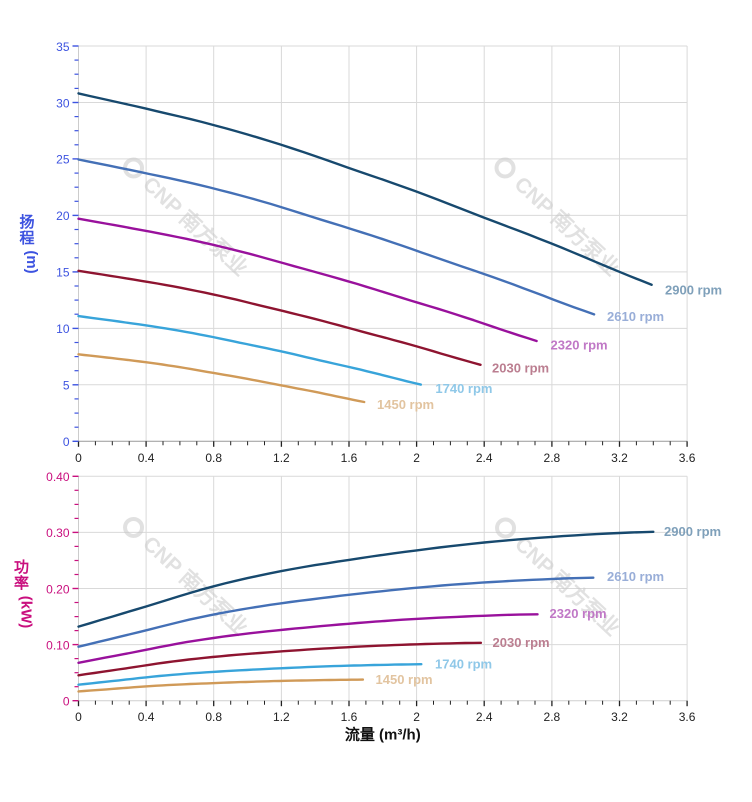 The height and width of the screenshot is (802, 752). Describe the element at coordinates (58, 533) in the screenshot. I see `svg-text: 0.30` at that location.